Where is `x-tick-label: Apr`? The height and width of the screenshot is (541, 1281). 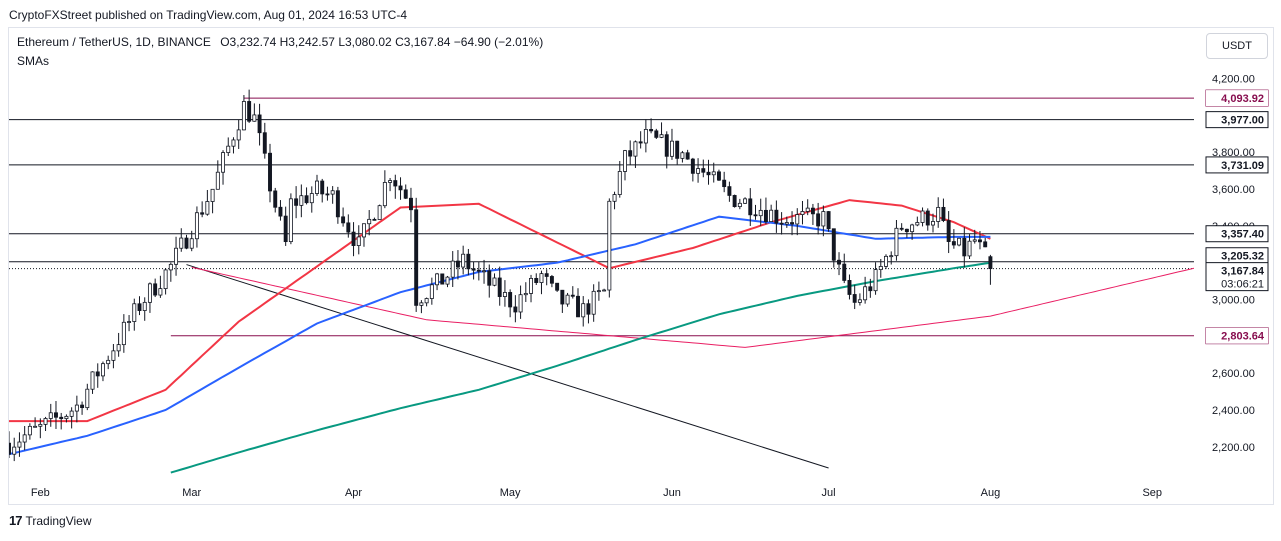 x-tick-label: Apr is located at coordinates (353, 493).